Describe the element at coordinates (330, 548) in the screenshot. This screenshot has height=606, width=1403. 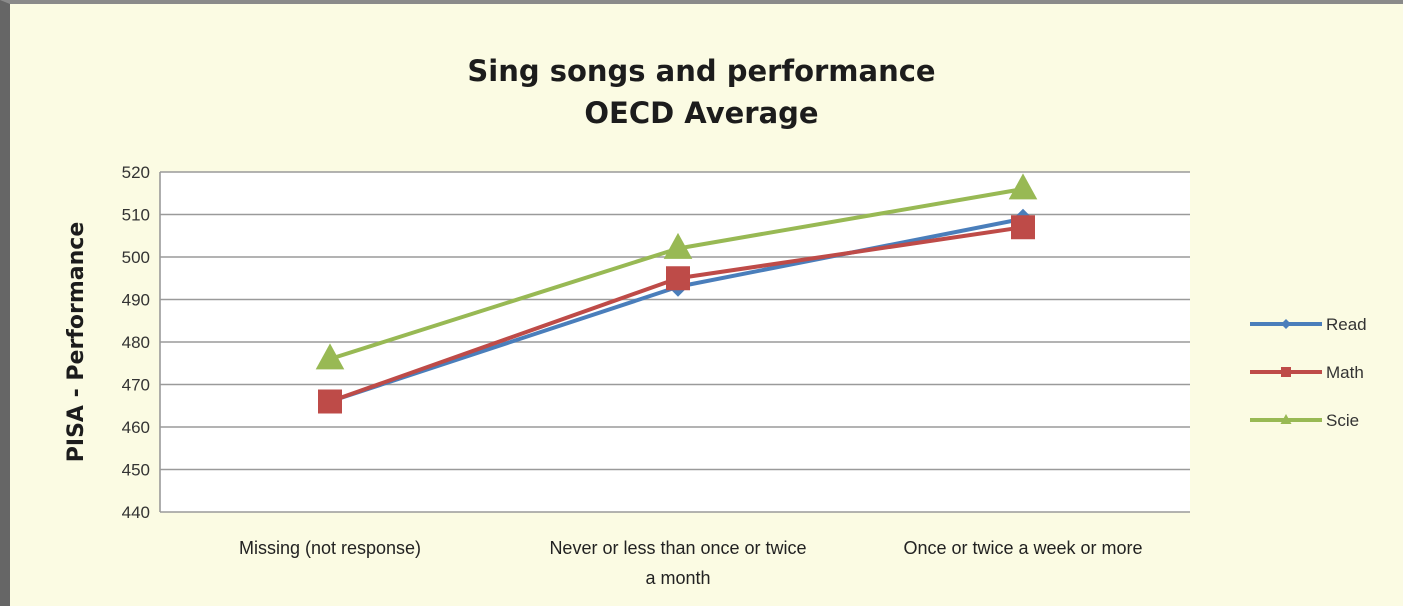
I see `x-category-label: Missing (not response)` at that location.